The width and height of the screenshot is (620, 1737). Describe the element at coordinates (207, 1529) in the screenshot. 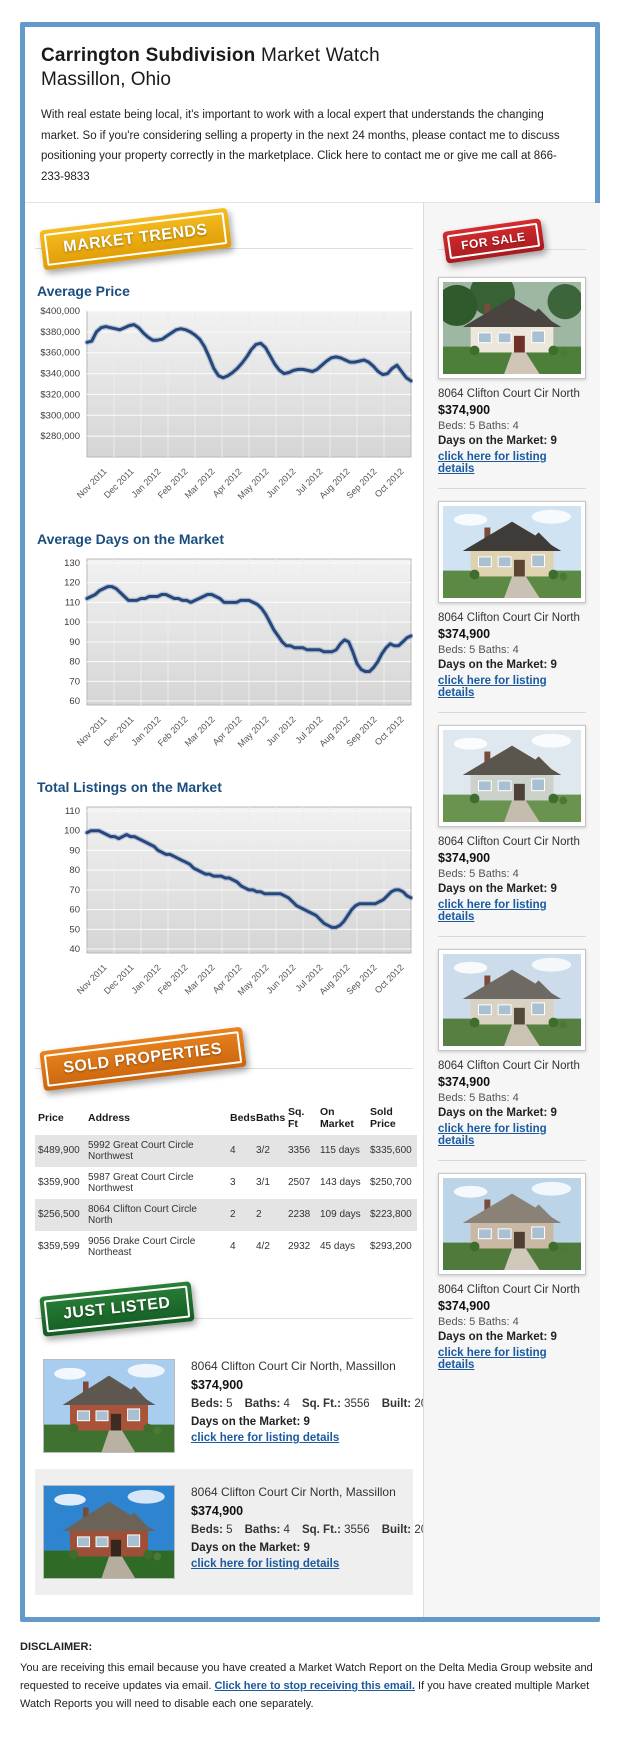

I see `spec-label: Beds:` at that location.